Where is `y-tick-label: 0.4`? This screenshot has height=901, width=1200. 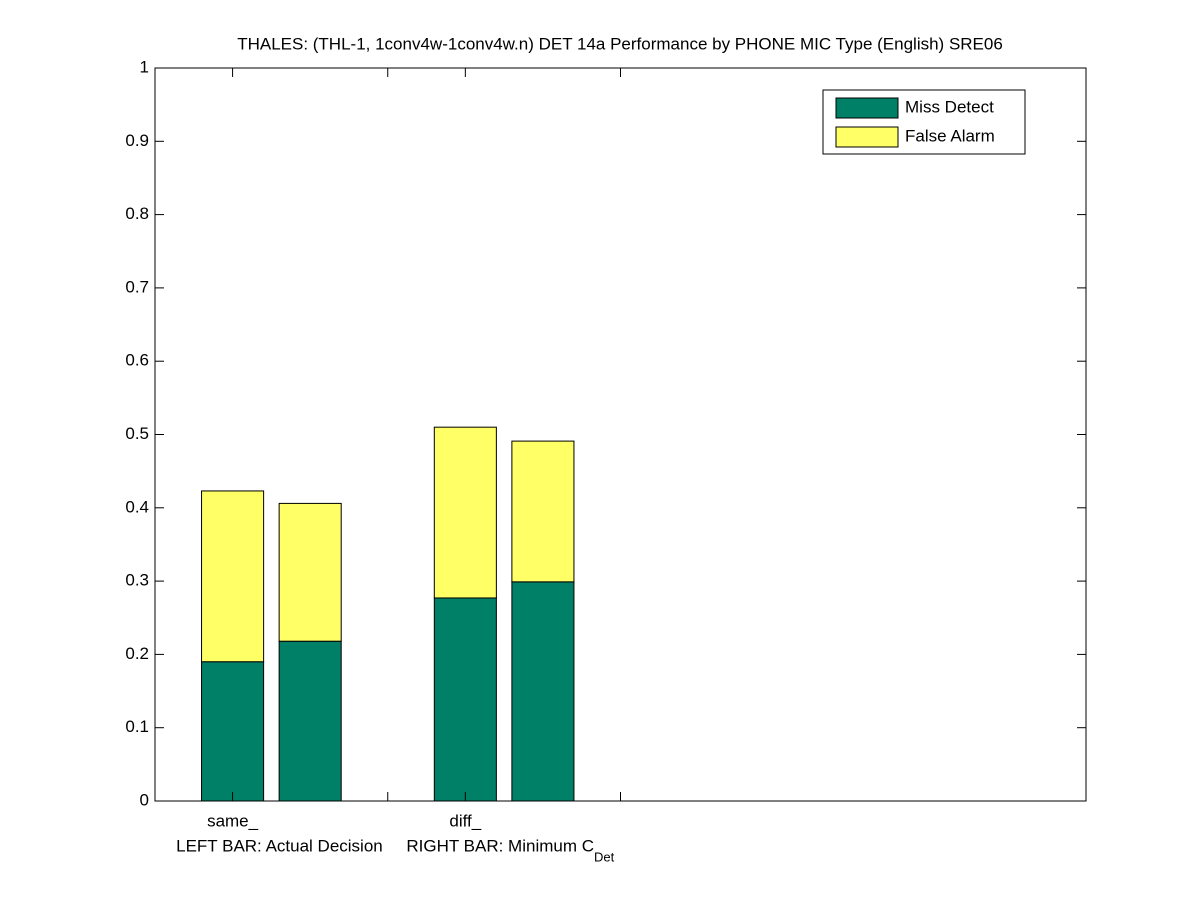
y-tick-label: 0.4 is located at coordinates (137, 506).